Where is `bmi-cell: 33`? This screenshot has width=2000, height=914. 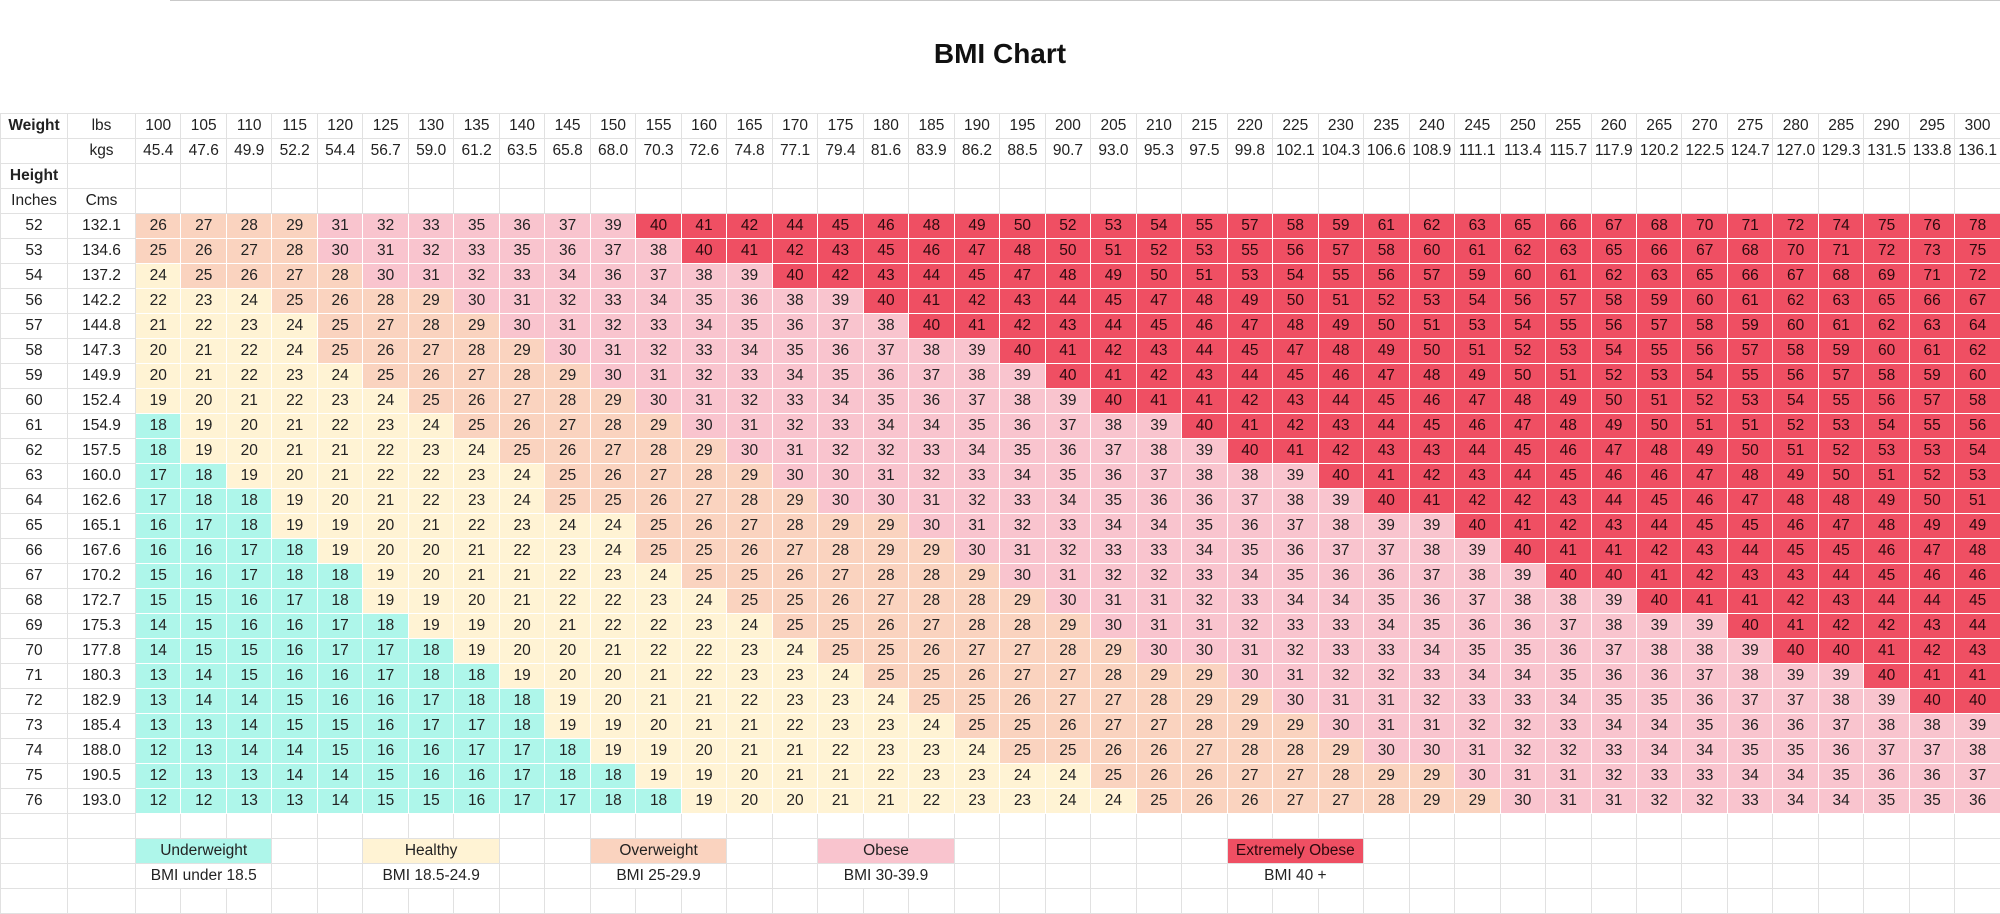 bmi-cell: 33 is located at coordinates (476, 251).